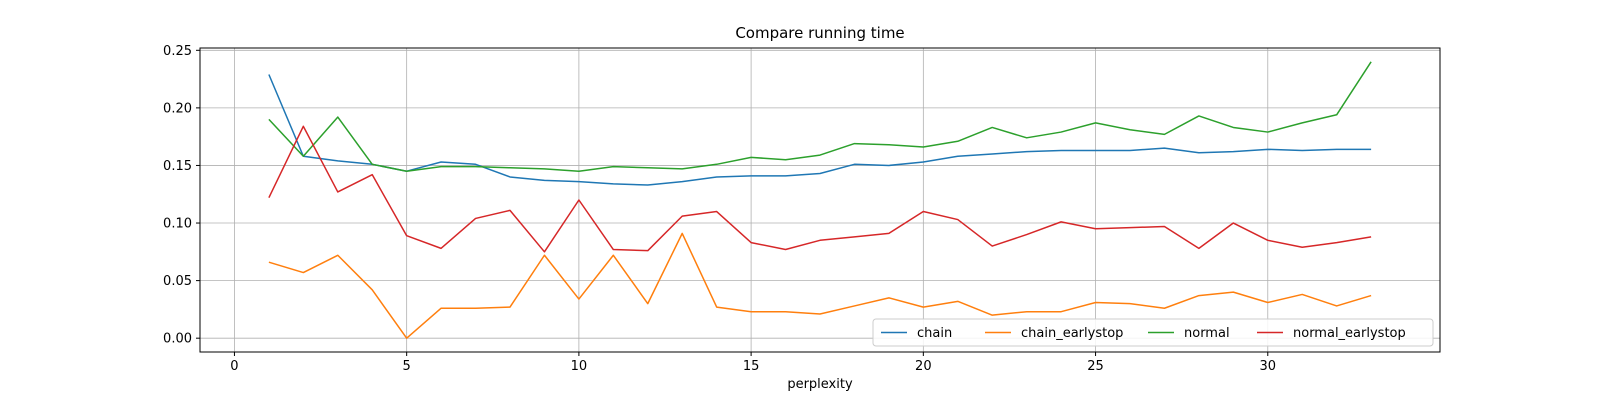  I want to click on y-tick-label: 0.10, so click(177, 224).